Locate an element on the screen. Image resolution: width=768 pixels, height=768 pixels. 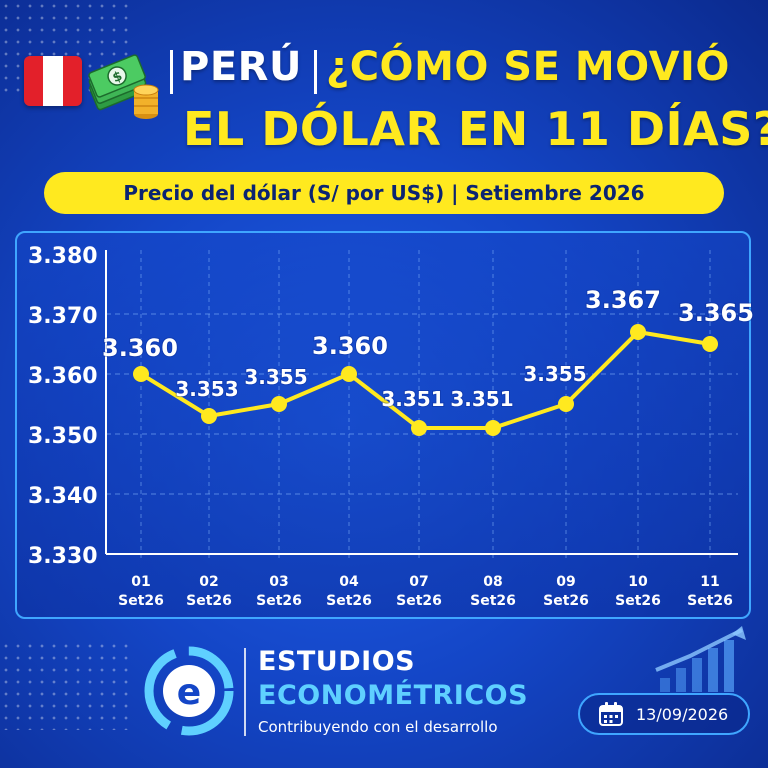
money-stack-icon: $ is located at coordinates (123, 86).